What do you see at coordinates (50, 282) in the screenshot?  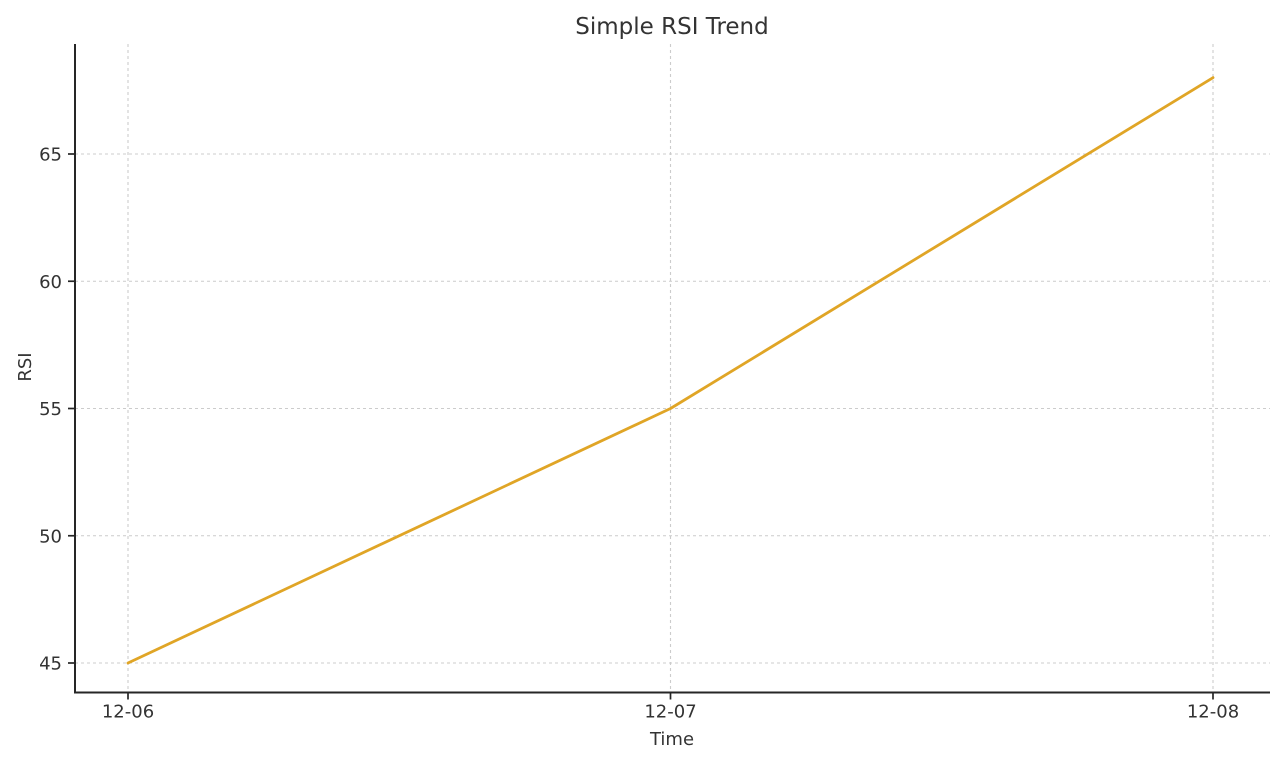 I see `y-tick-label: 60` at bounding box center [50, 282].